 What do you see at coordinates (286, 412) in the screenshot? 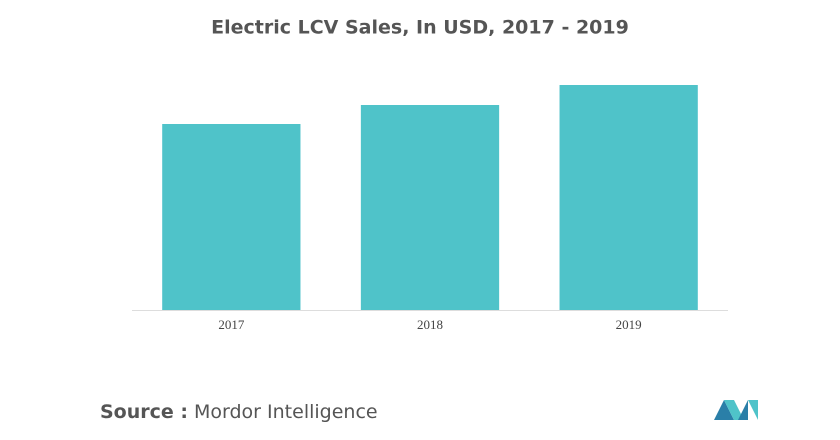
I see `source-text: Mordor Intelligence` at bounding box center [286, 412].